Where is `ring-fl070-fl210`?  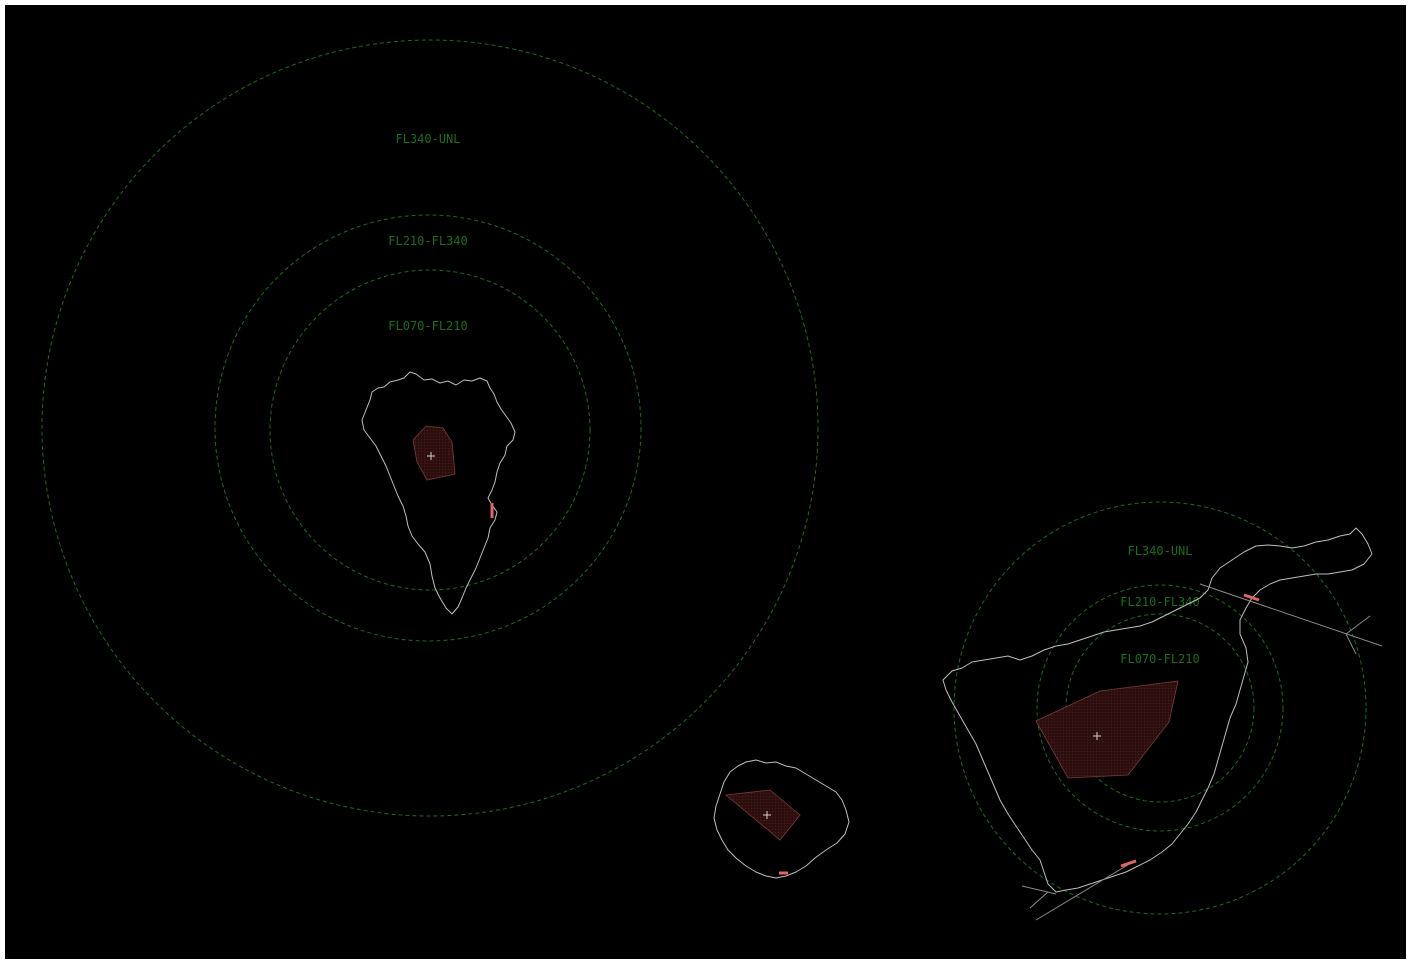 ring-fl070-fl210 is located at coordinates (430, 430).